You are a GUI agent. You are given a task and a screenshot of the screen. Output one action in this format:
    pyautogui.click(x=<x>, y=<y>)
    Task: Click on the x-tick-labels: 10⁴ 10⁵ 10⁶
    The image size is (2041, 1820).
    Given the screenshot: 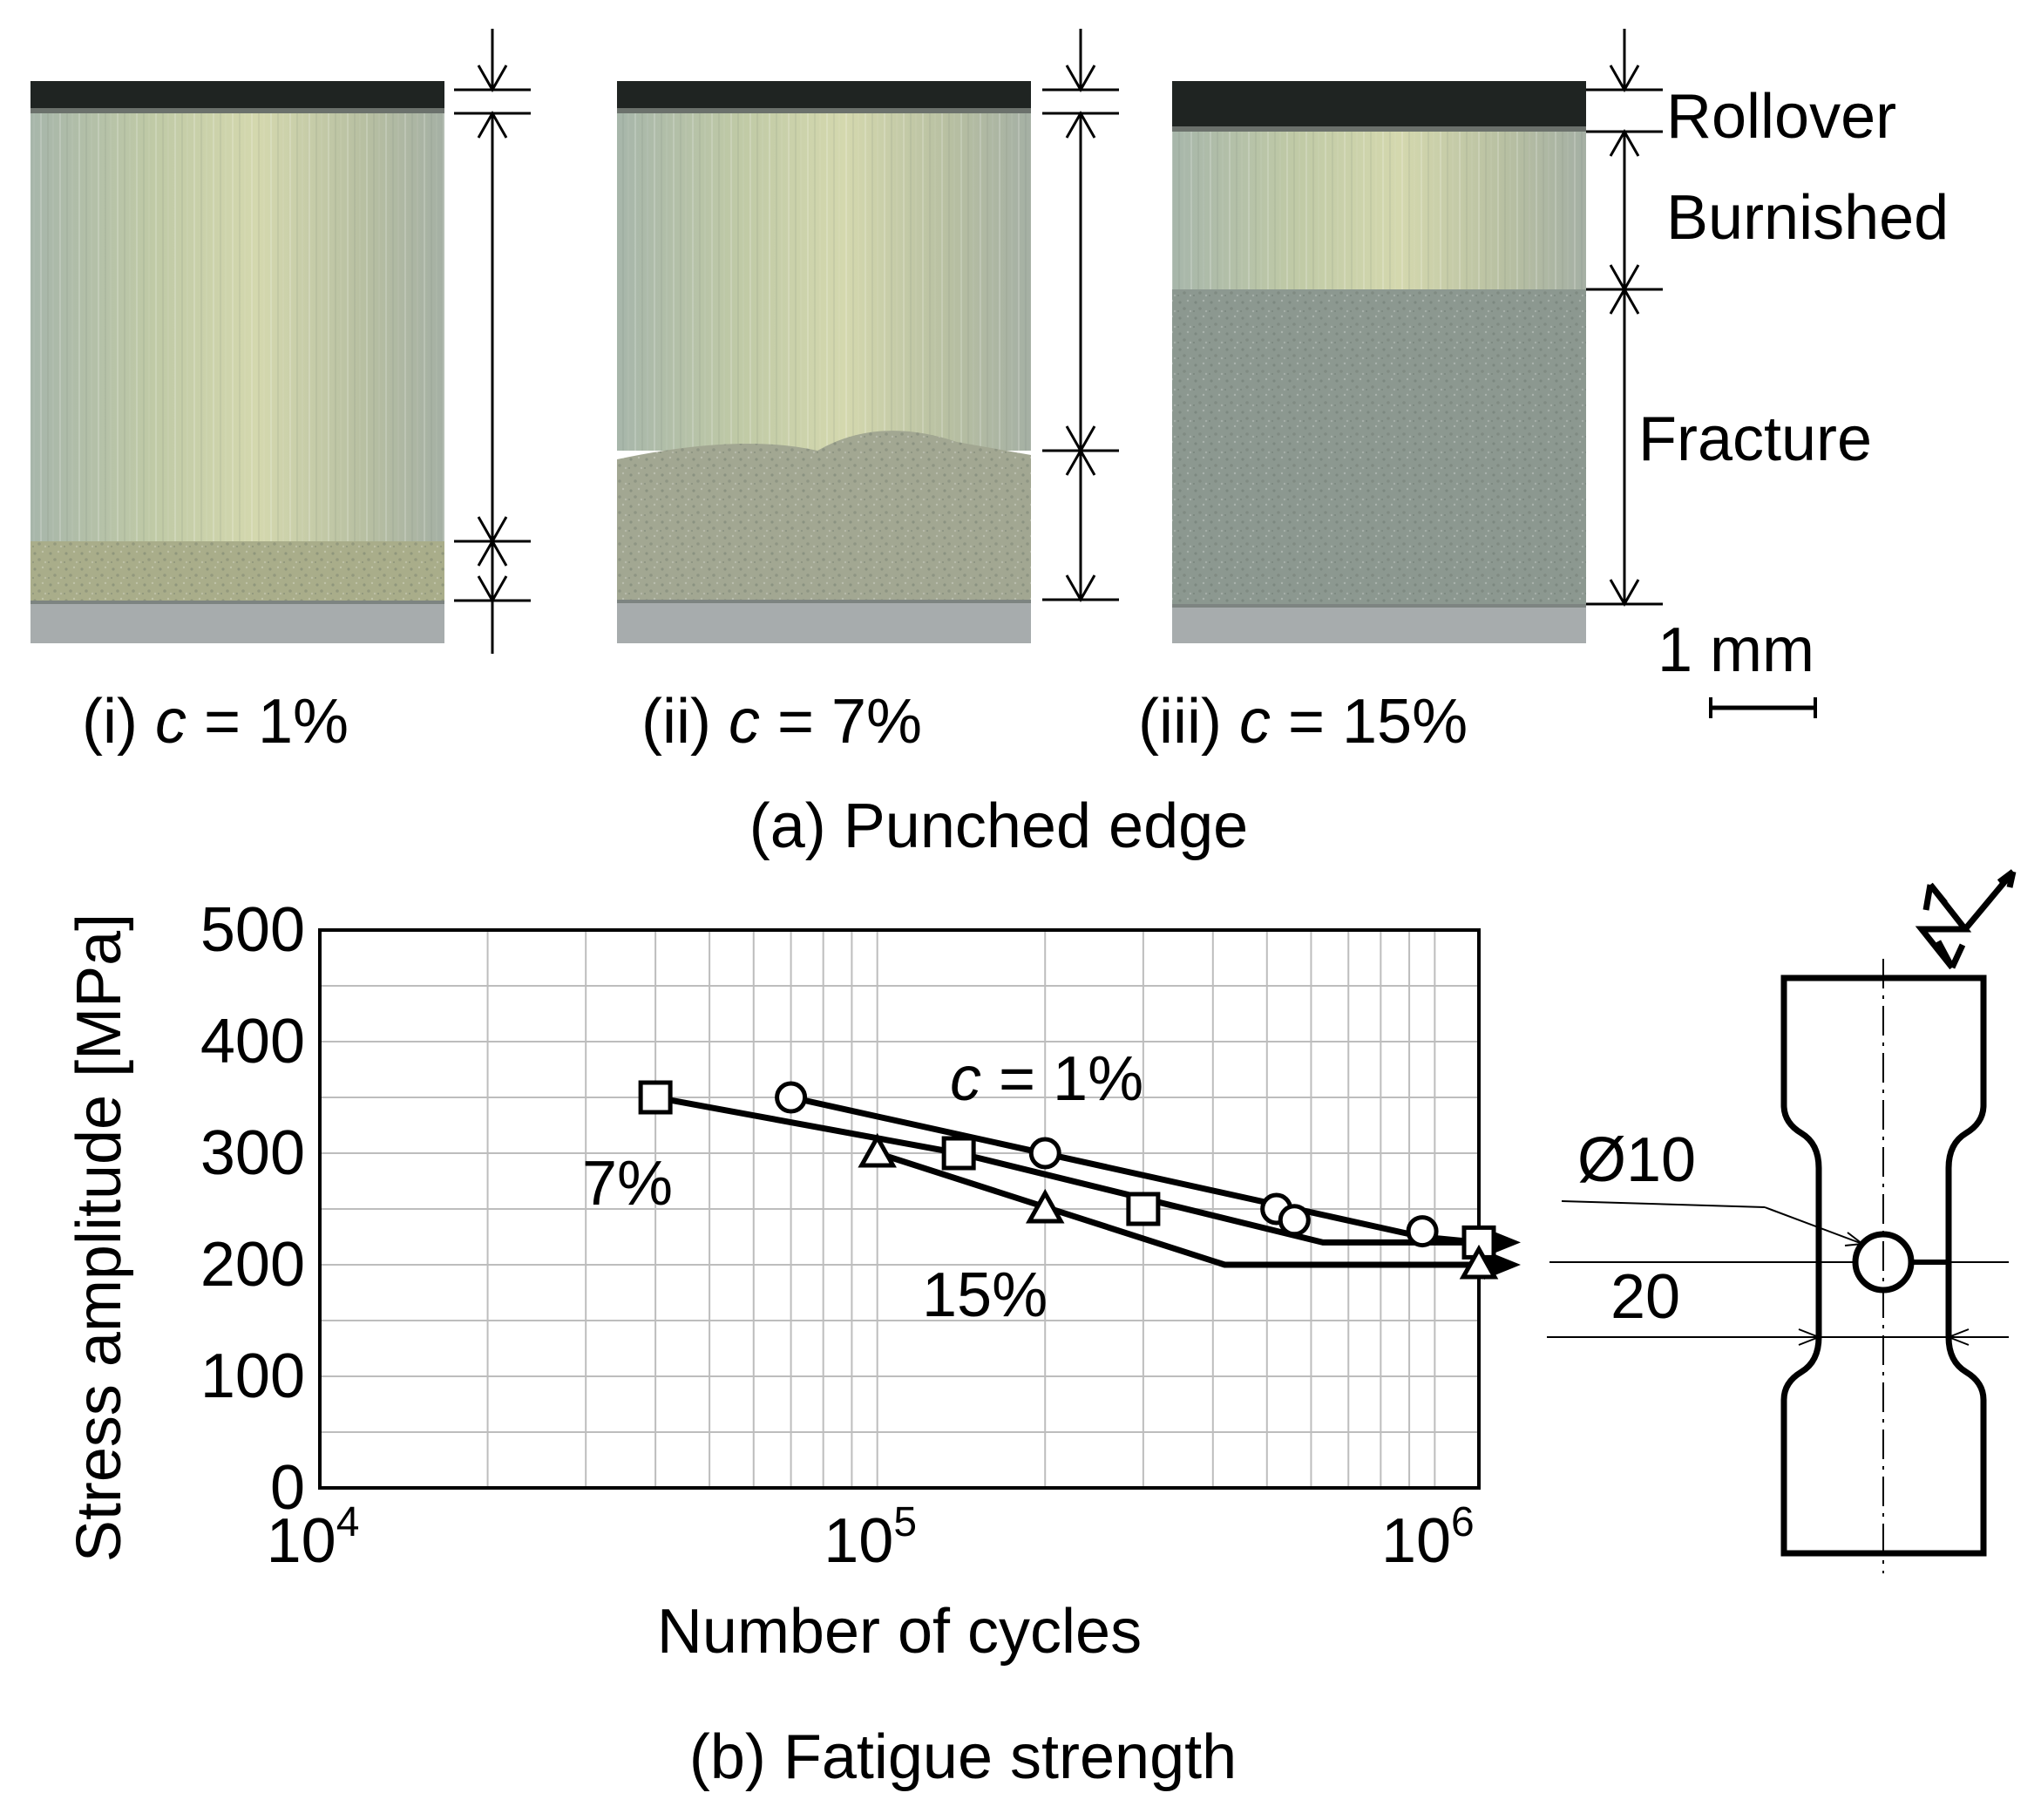 What is the action you would take?
    pyautogui.click(x=871, y=1537)
    